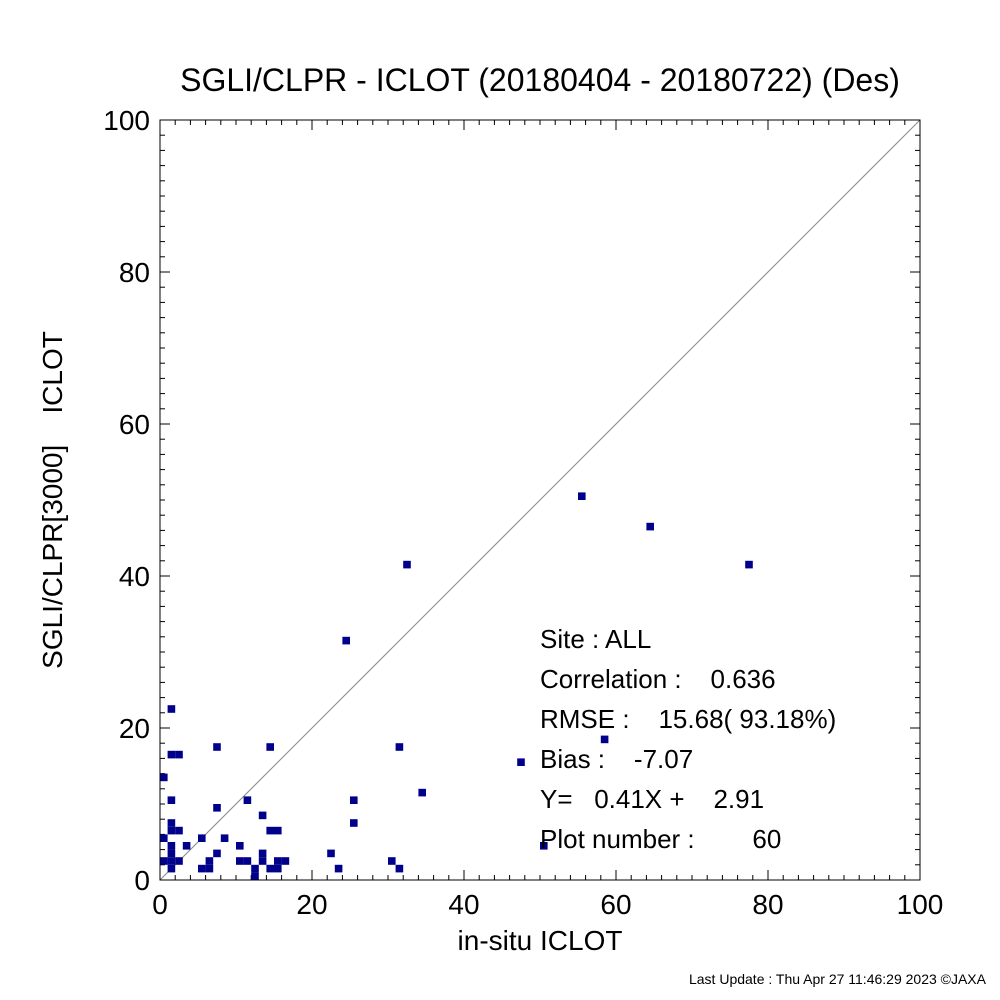  Describe the element at coordinates (463, 904) in the screenshot. I see `x-tick-label: 40` at that location.